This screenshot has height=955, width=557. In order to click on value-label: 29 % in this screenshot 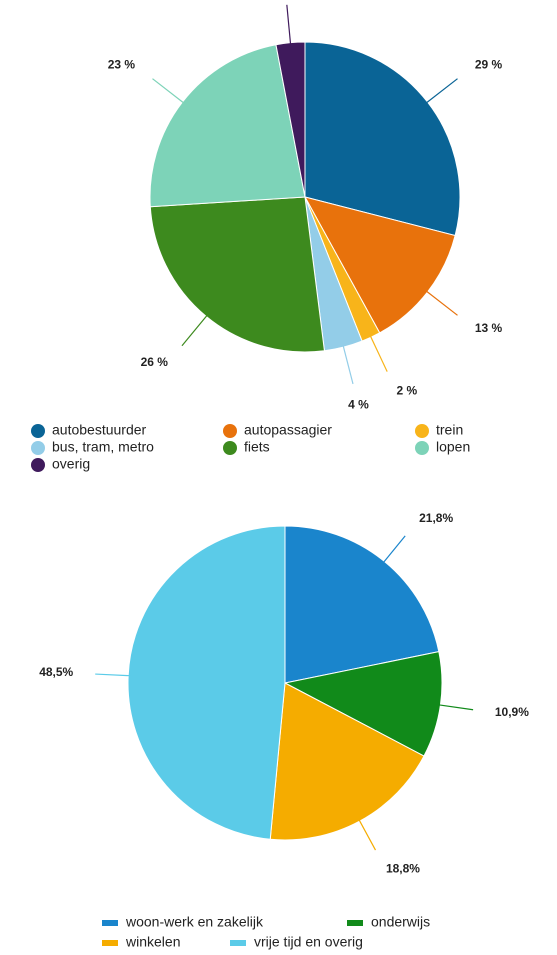, I will do `click(489, 64)`.